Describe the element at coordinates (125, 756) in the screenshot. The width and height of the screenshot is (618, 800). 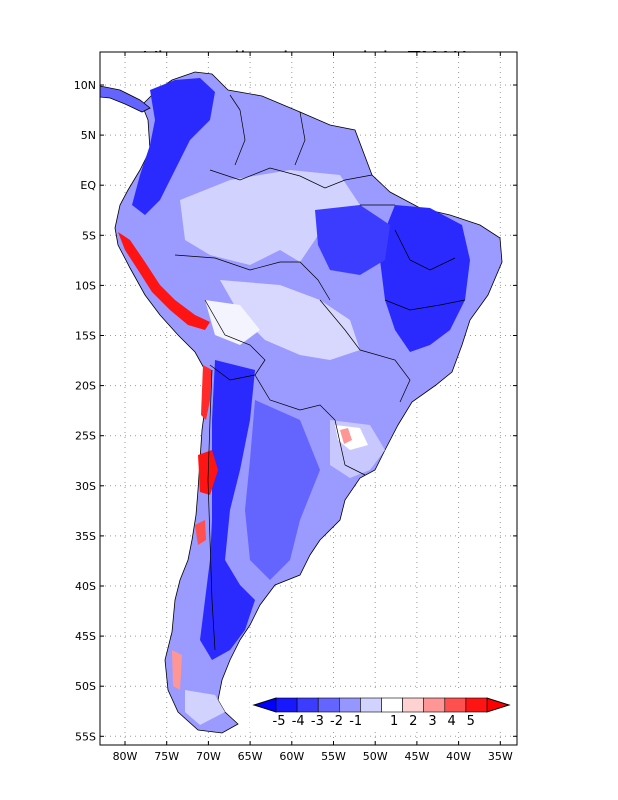
I see `lon-tick-label: 80W` at that location.